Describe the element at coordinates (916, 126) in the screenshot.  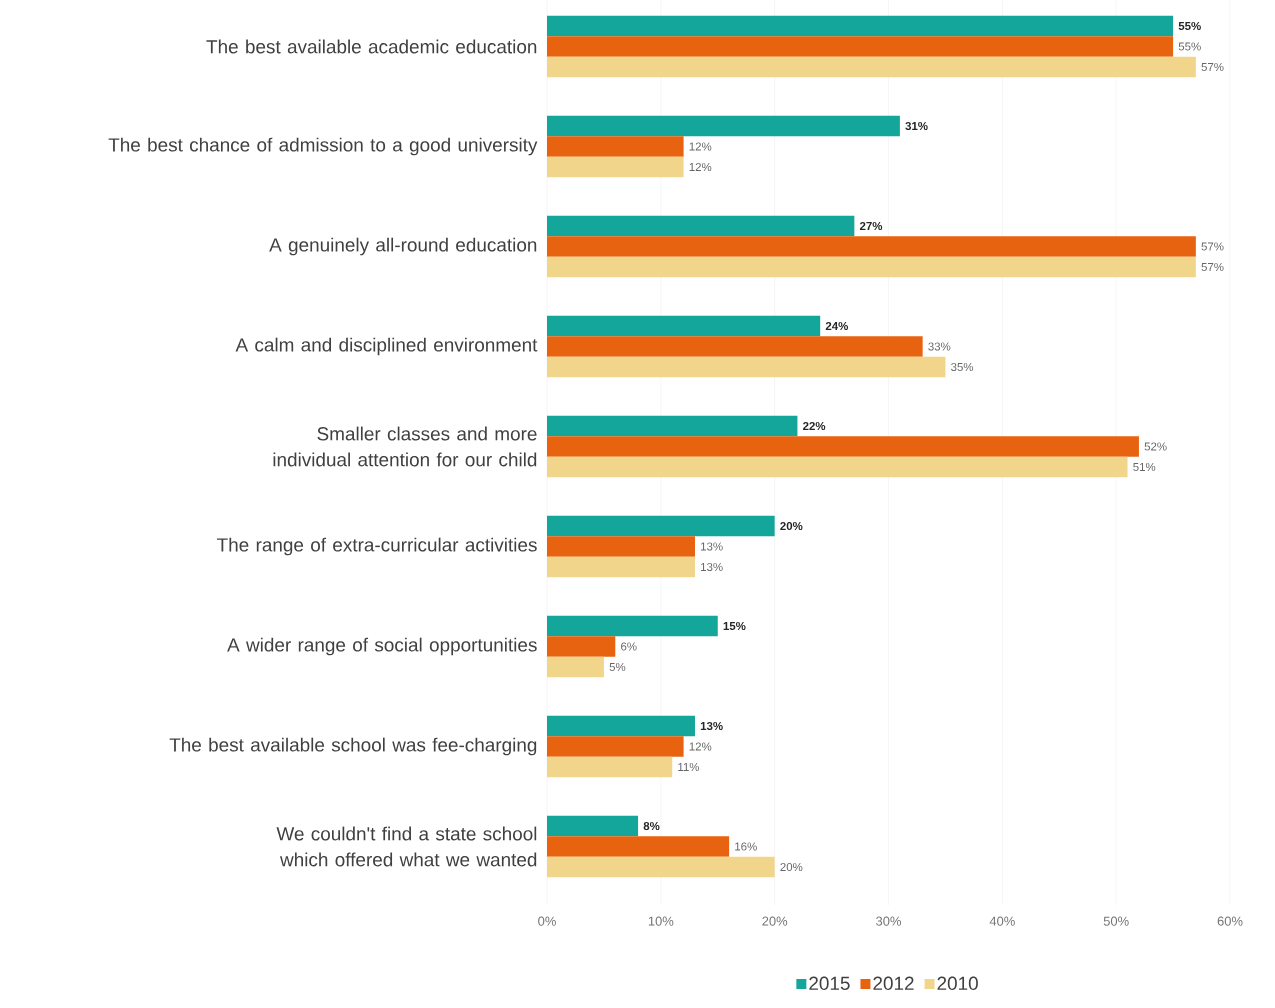
I see `data-label: 31%` at that location.